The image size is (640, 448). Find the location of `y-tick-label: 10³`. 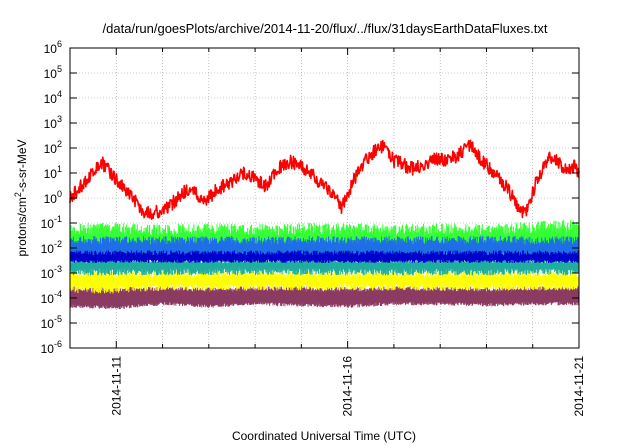

y-tick-label: 10³ is located at coordinates (53, 122).